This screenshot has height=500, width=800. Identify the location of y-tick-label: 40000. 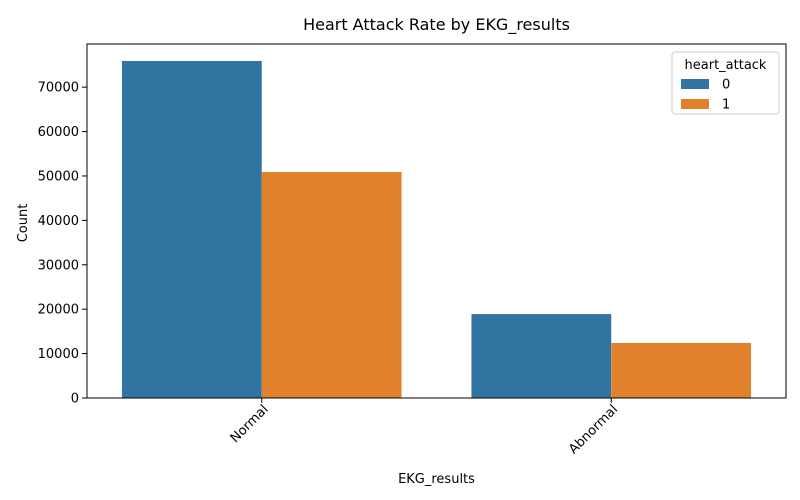
(58, 221).